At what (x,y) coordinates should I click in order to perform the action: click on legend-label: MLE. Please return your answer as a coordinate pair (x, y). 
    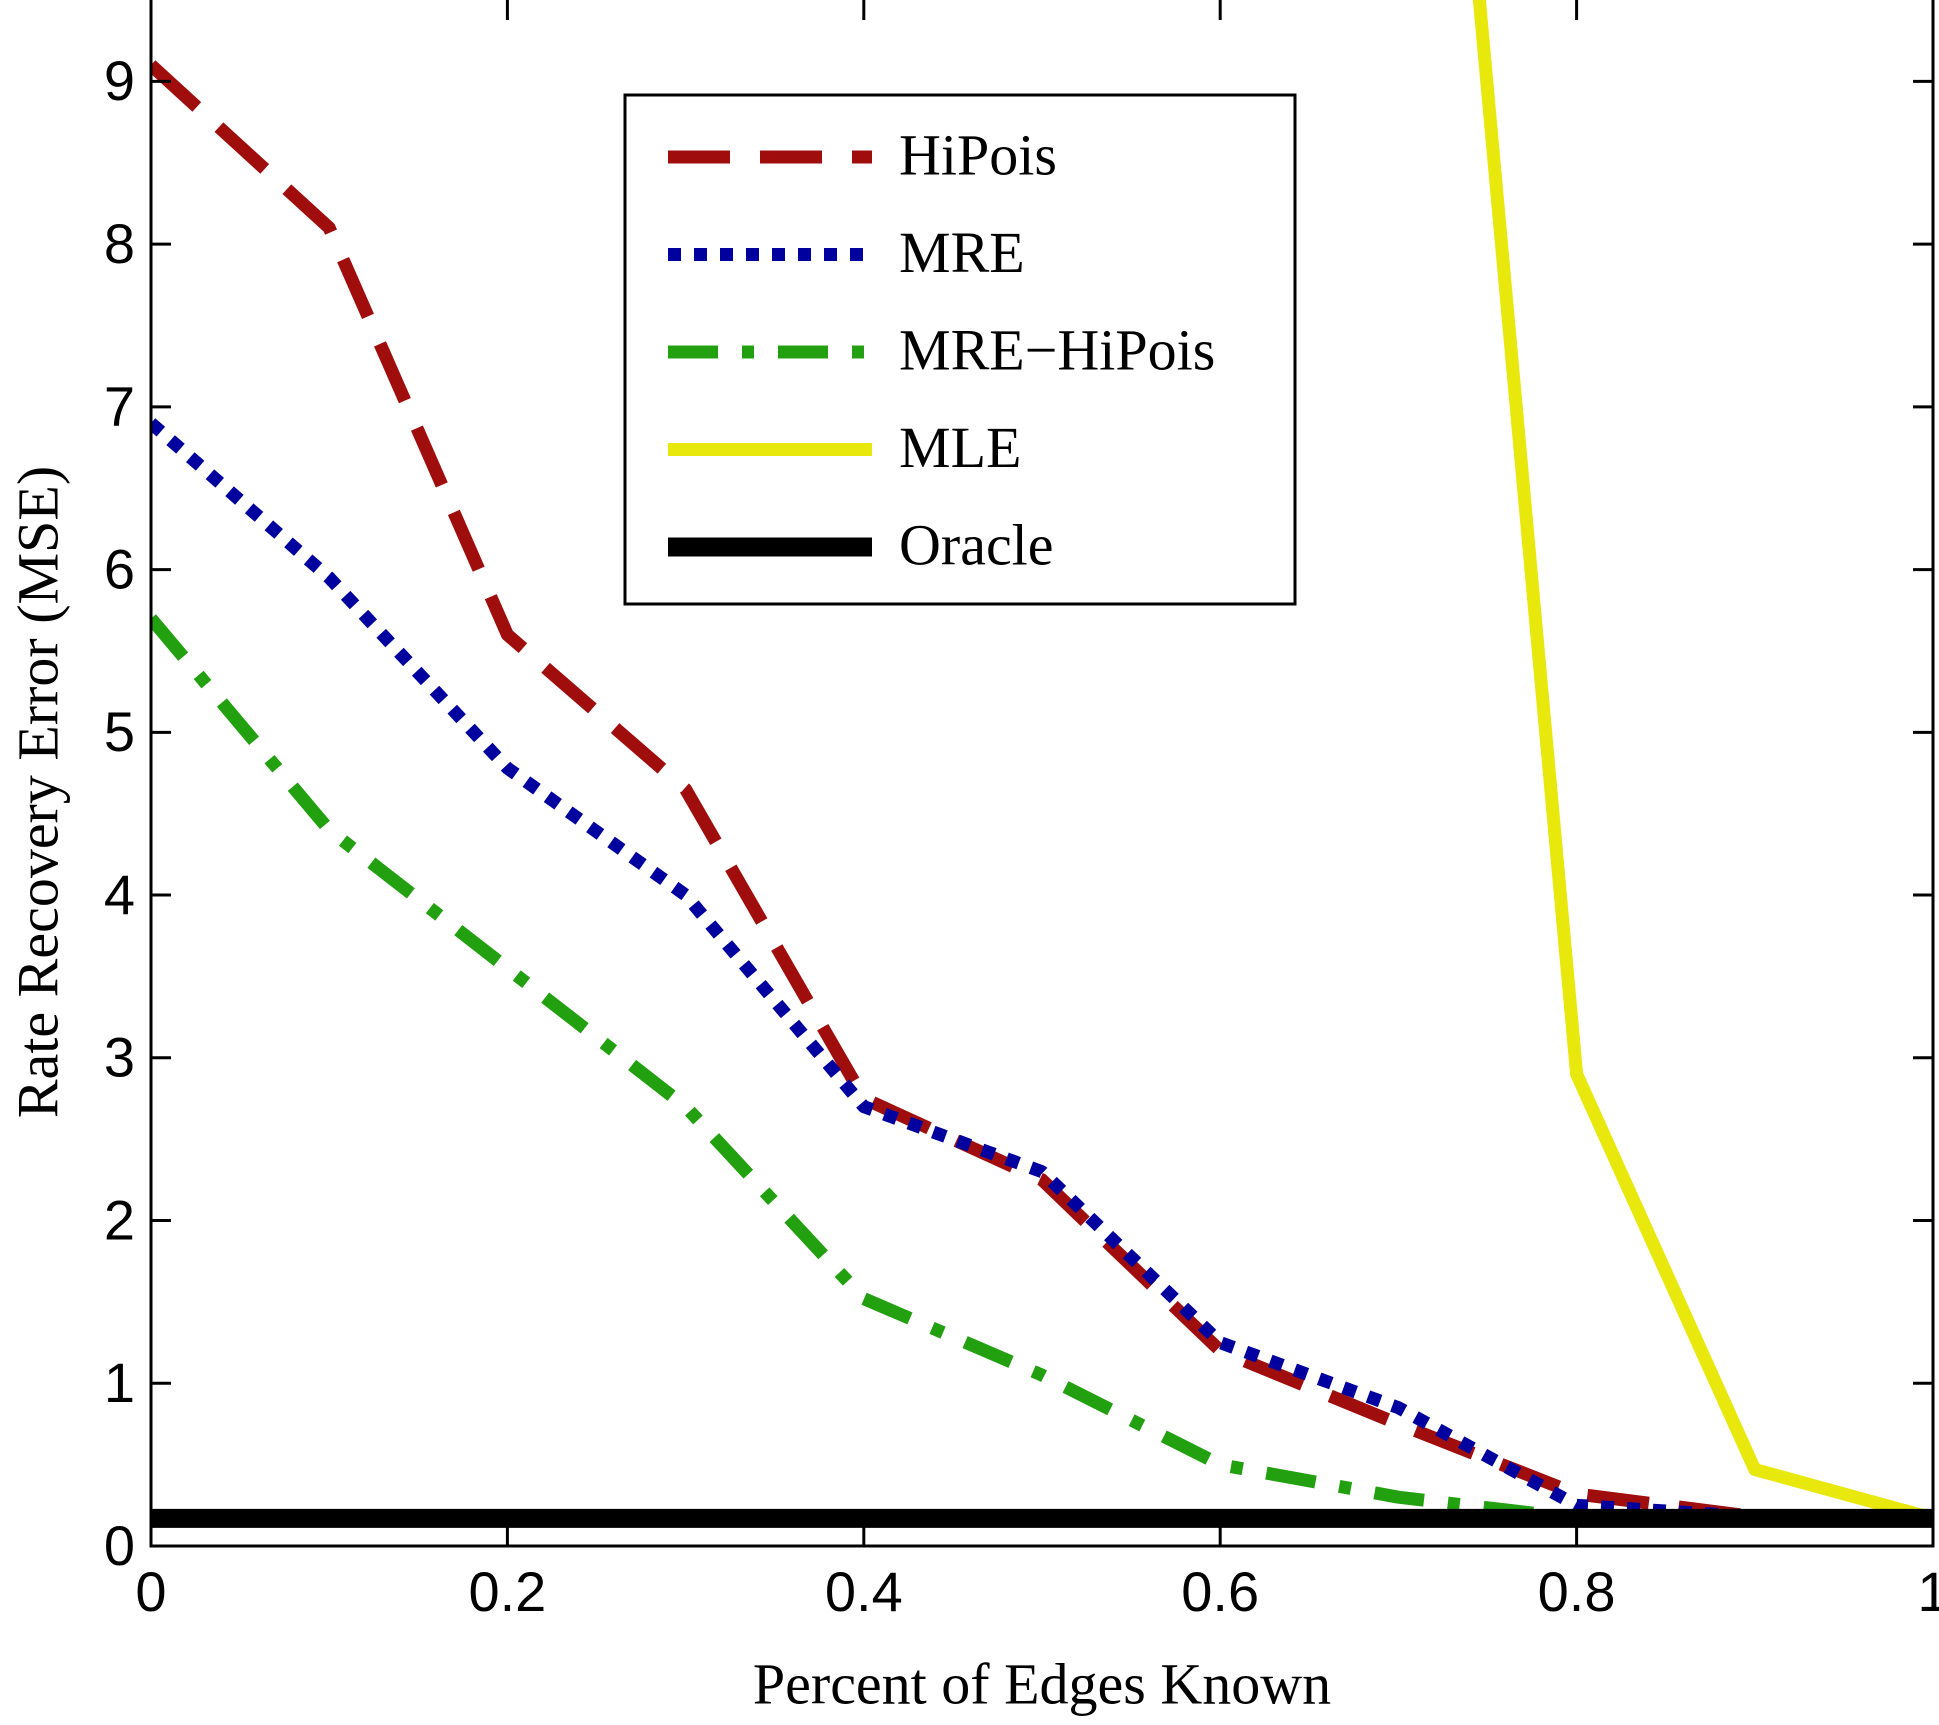
    Looking at the image, I should click on (960, 447).